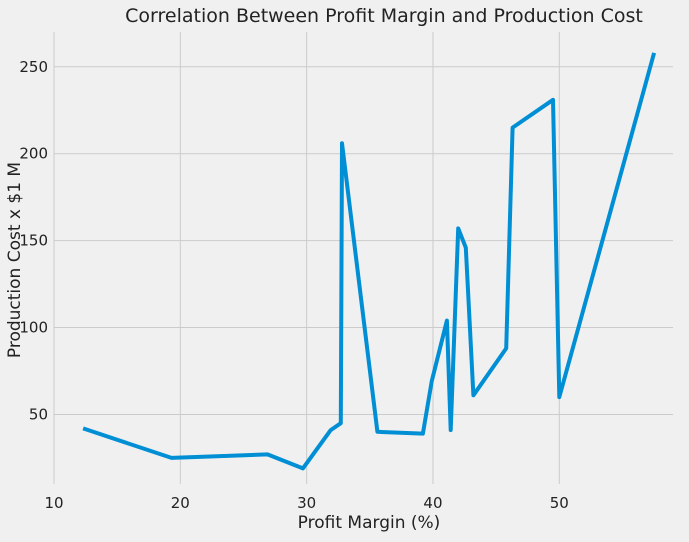 This screenshot has width=689, height=542. What do you see at coordinates (33, 241) in the screenshot?
I see `y-tick-label-2: 150` at bounding box center [33, 241].